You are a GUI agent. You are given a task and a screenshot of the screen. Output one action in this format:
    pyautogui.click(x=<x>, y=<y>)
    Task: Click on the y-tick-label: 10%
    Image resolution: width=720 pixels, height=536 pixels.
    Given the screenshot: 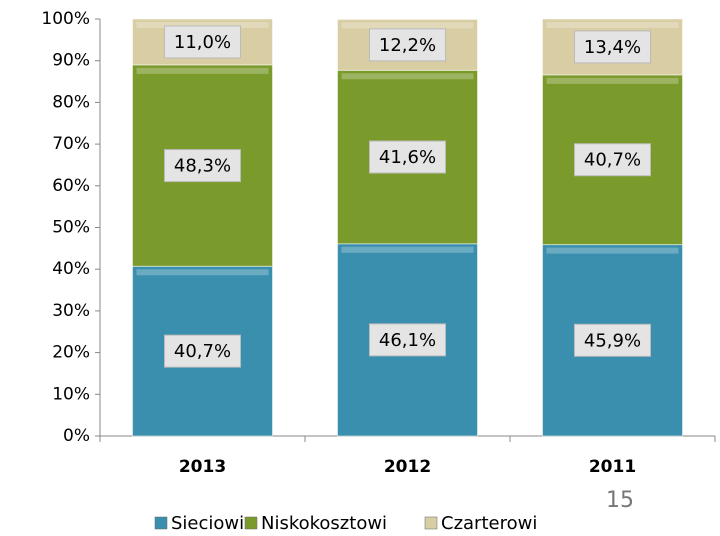 What is the action you would take?
    pyautogui.click(x=71, y=394)
    